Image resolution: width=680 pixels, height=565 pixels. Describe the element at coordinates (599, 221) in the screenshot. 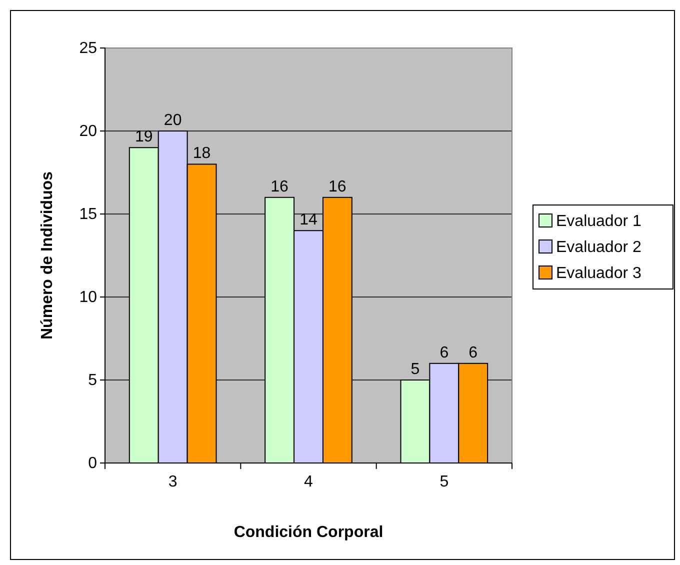

I see `legend-label: Evaluador 1` at that location.